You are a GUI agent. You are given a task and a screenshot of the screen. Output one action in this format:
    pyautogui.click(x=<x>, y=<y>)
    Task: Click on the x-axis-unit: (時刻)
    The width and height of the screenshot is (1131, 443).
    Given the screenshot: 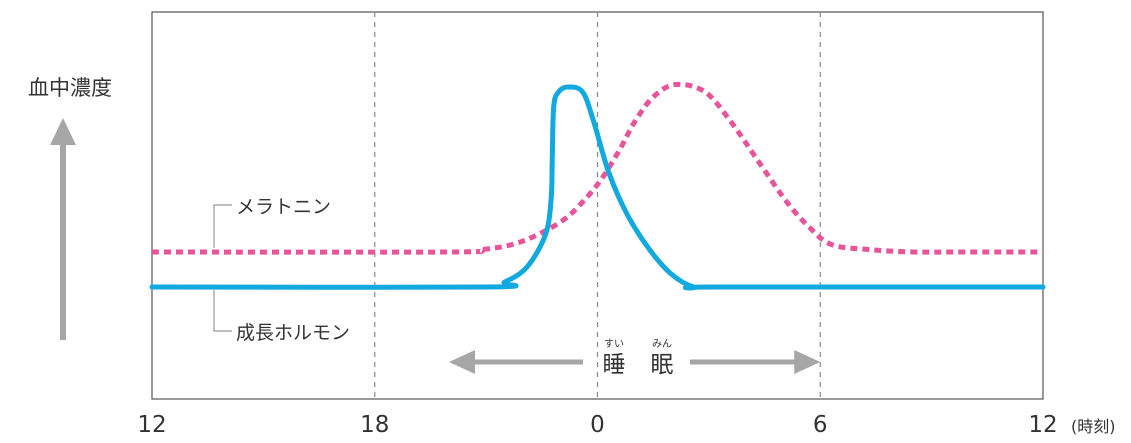 What is the action you would take?
    pyautogui.click(x=1093, y=426)
    